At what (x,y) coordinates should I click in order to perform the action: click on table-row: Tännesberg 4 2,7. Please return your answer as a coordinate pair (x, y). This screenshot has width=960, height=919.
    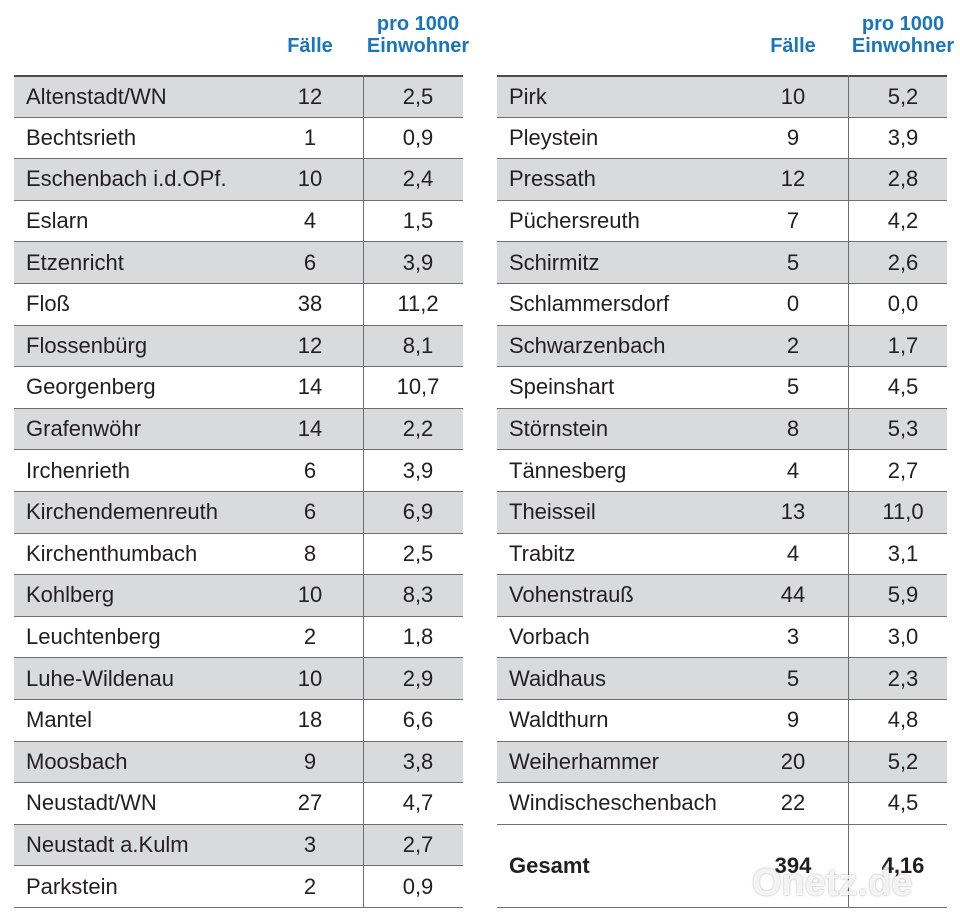
    Looking at the image, I should click on (722, 470).